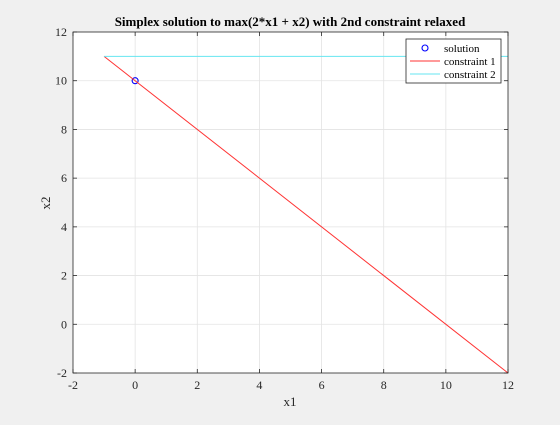  Describe the element at coordinates (470, 75) in the screenshot. I see `legend-label: constraint 2` at that location.